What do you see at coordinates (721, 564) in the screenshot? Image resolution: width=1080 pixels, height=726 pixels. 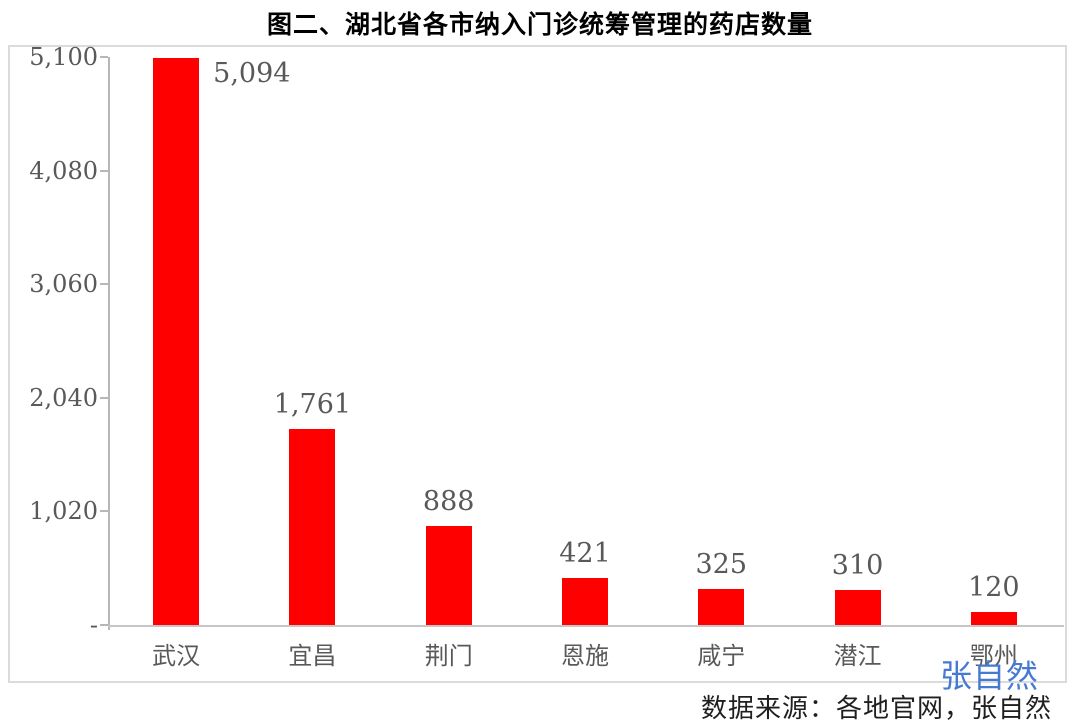 I see `bar-value-label: 325` at bounding box center [721, 564].